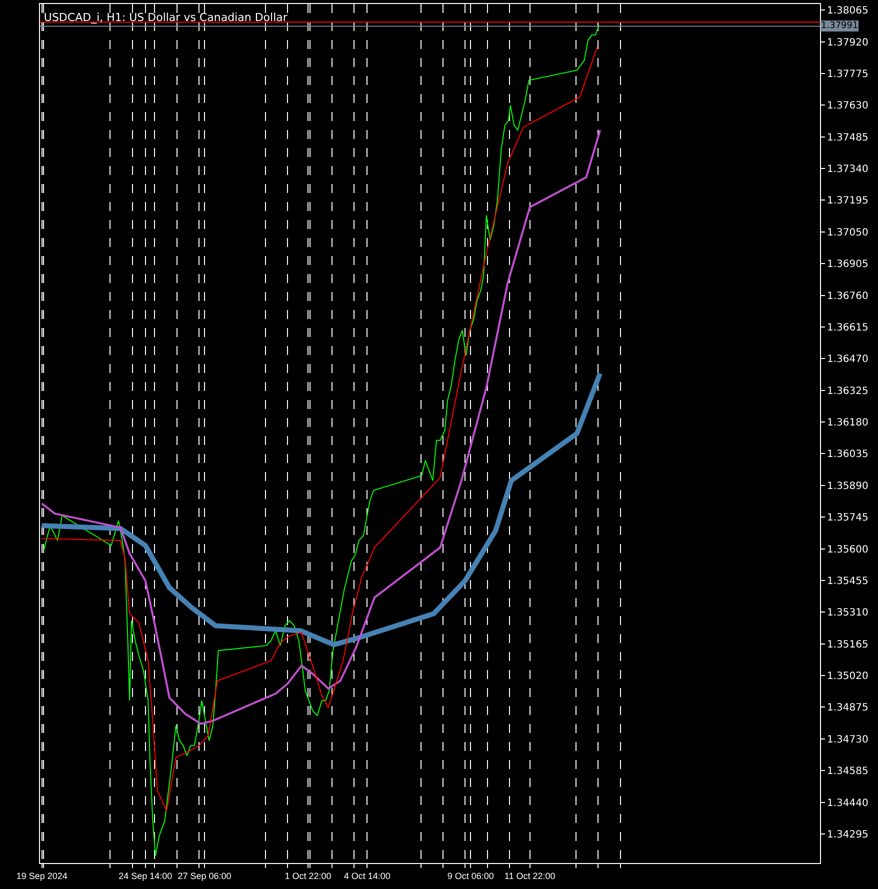 The height and width of the screenshot is (889, 878). I want to click on x-tick-label: 9 Oct 06:00, so click(470, 875).